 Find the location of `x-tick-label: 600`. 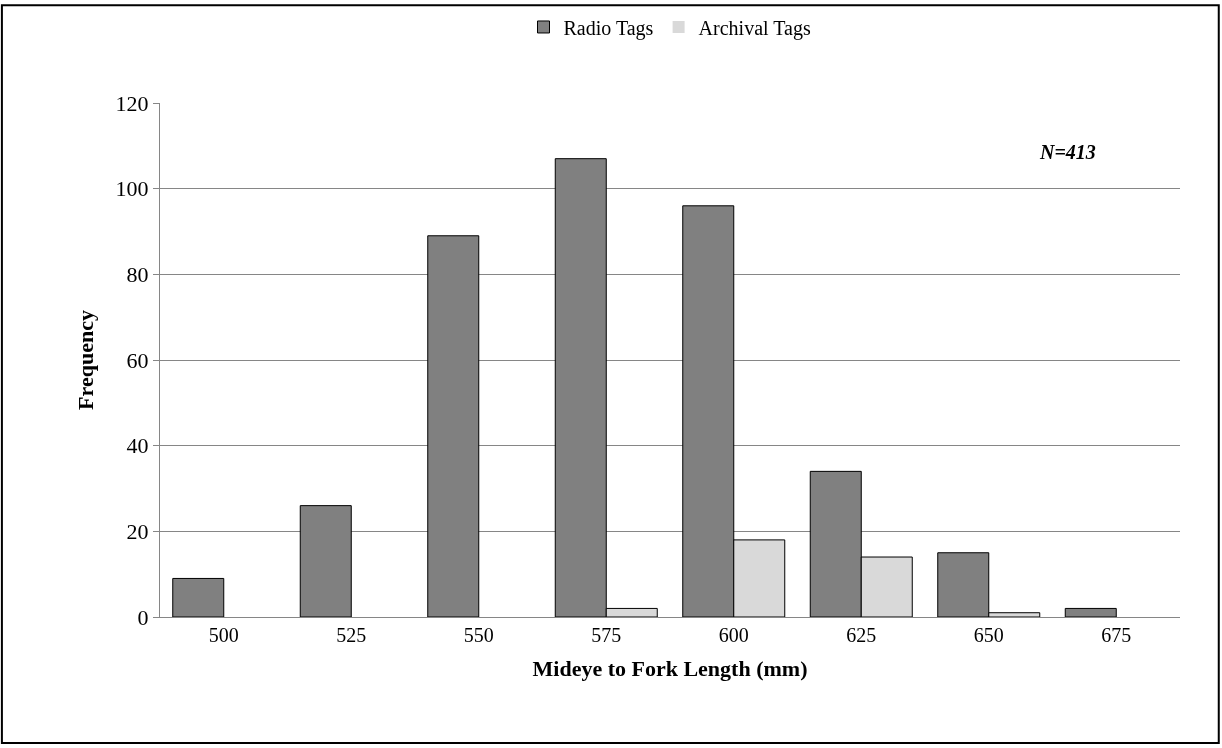

x-tick-label: 600 is located at coordinates (733, 635).